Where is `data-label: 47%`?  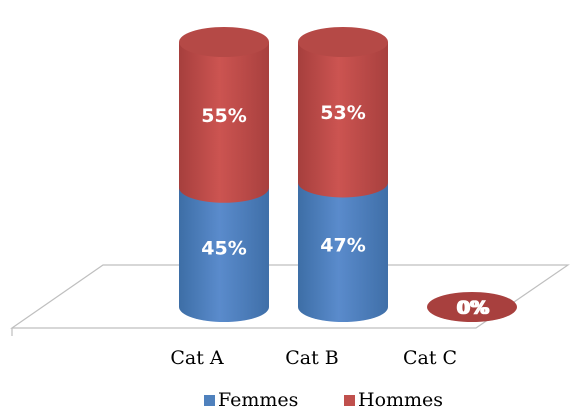 data-label: 47% is located at coordinates (342, 246).